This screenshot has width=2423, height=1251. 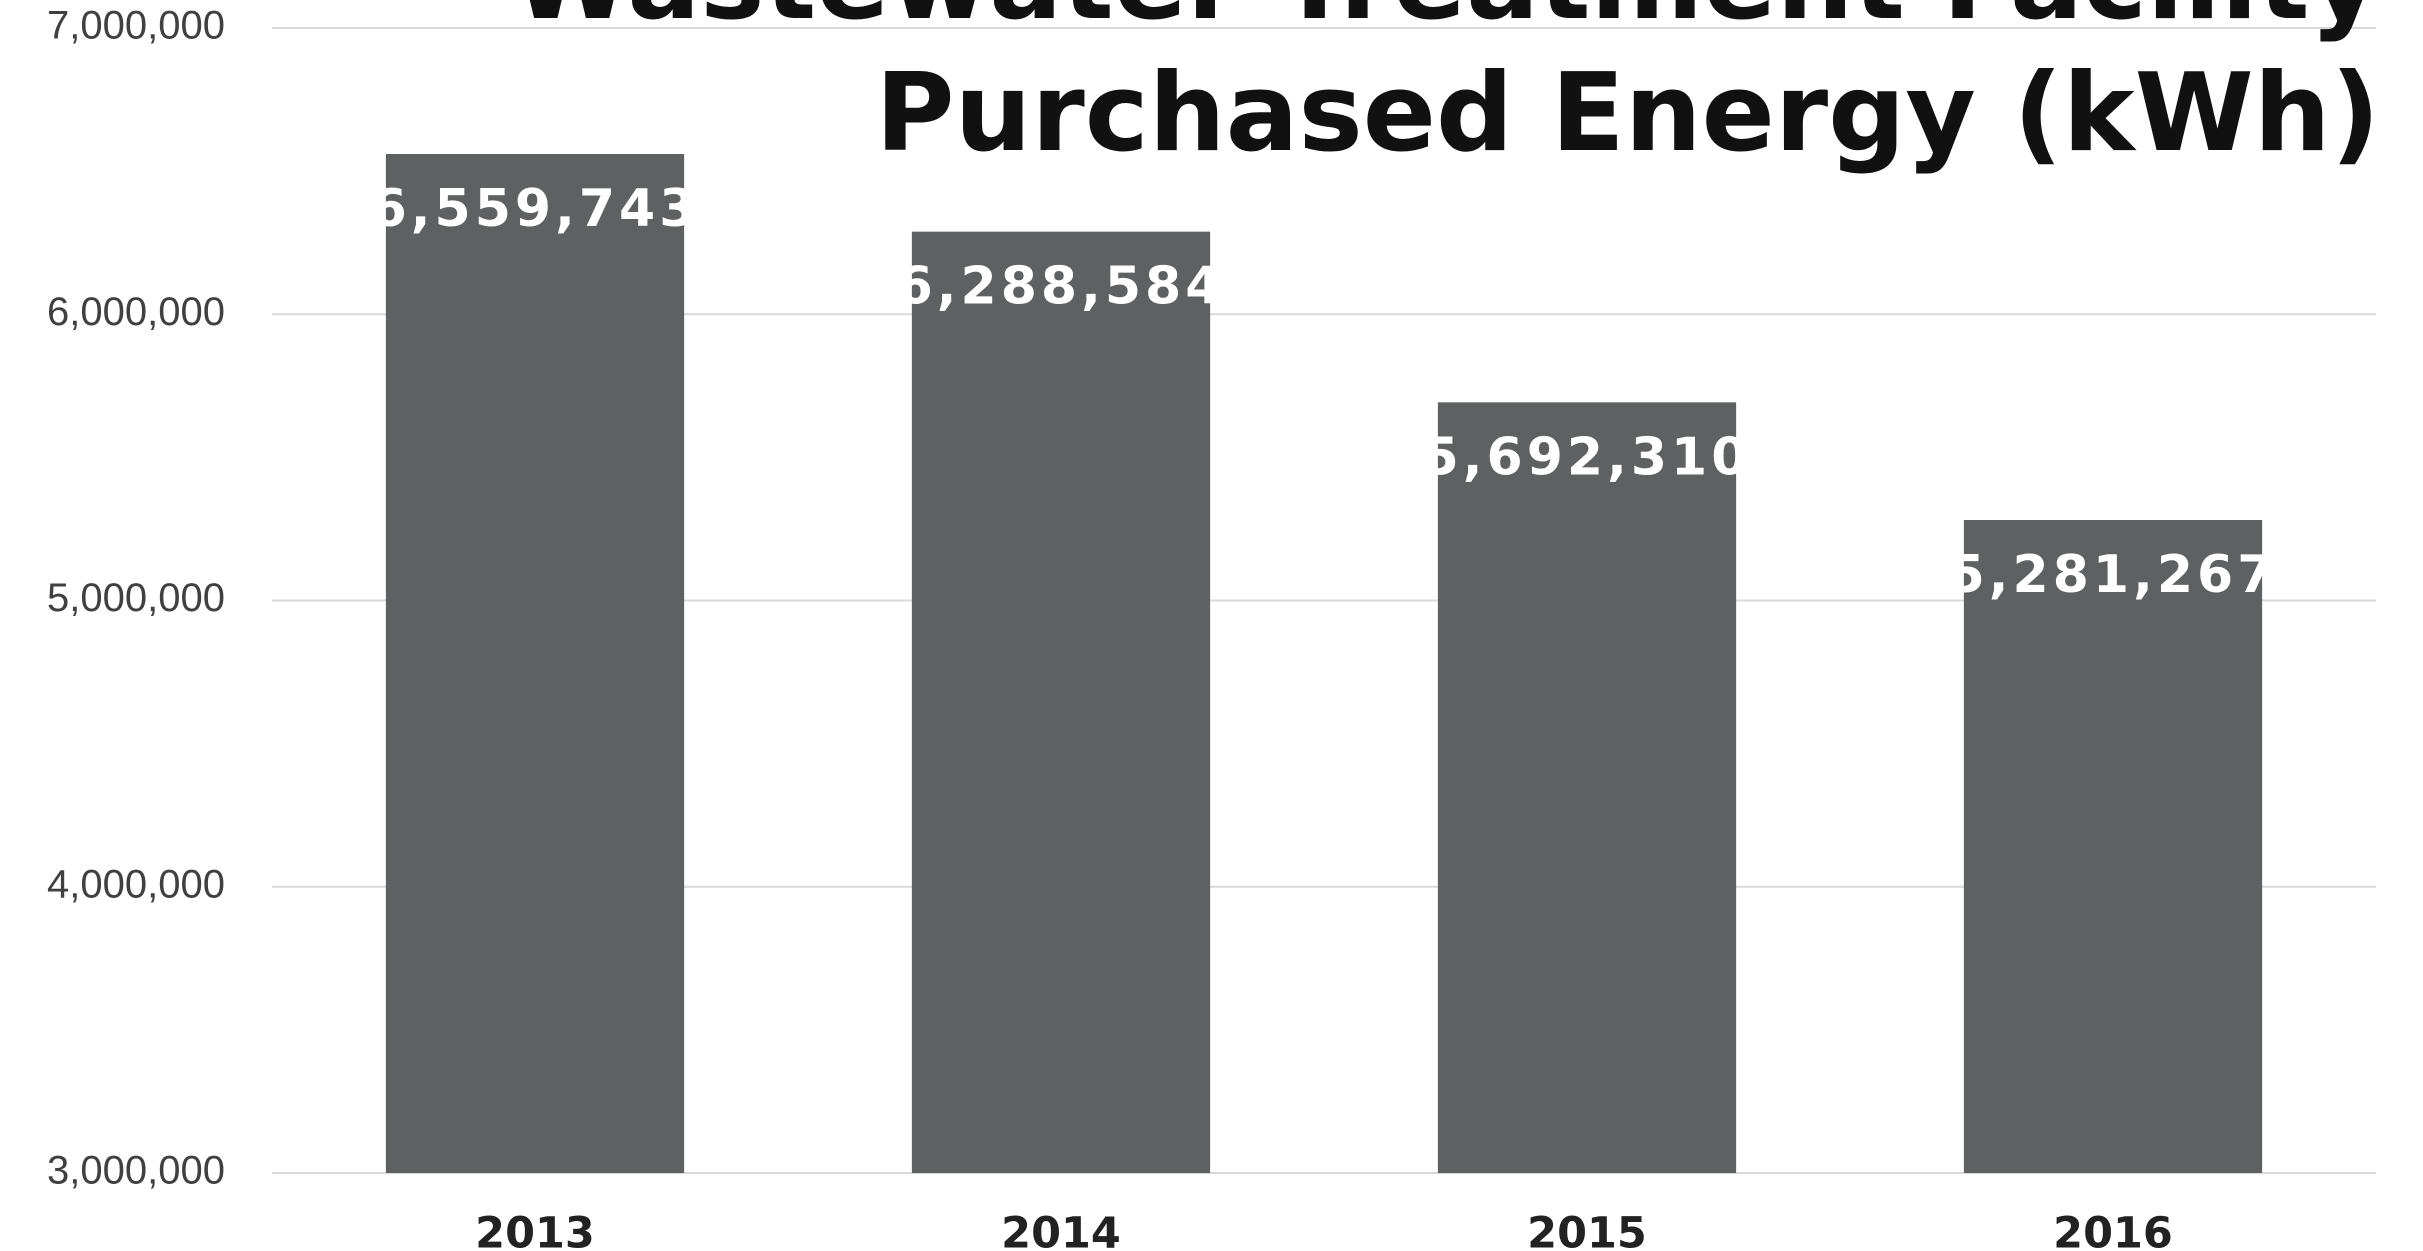 I want to click on data-label: 6,559,743, so click(x=535, y=209).